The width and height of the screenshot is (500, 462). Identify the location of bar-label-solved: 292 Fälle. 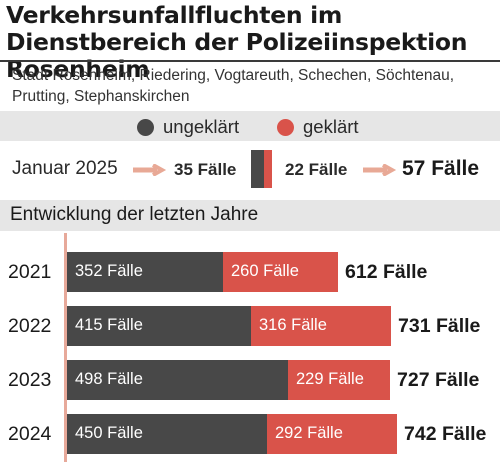
(309, 433).